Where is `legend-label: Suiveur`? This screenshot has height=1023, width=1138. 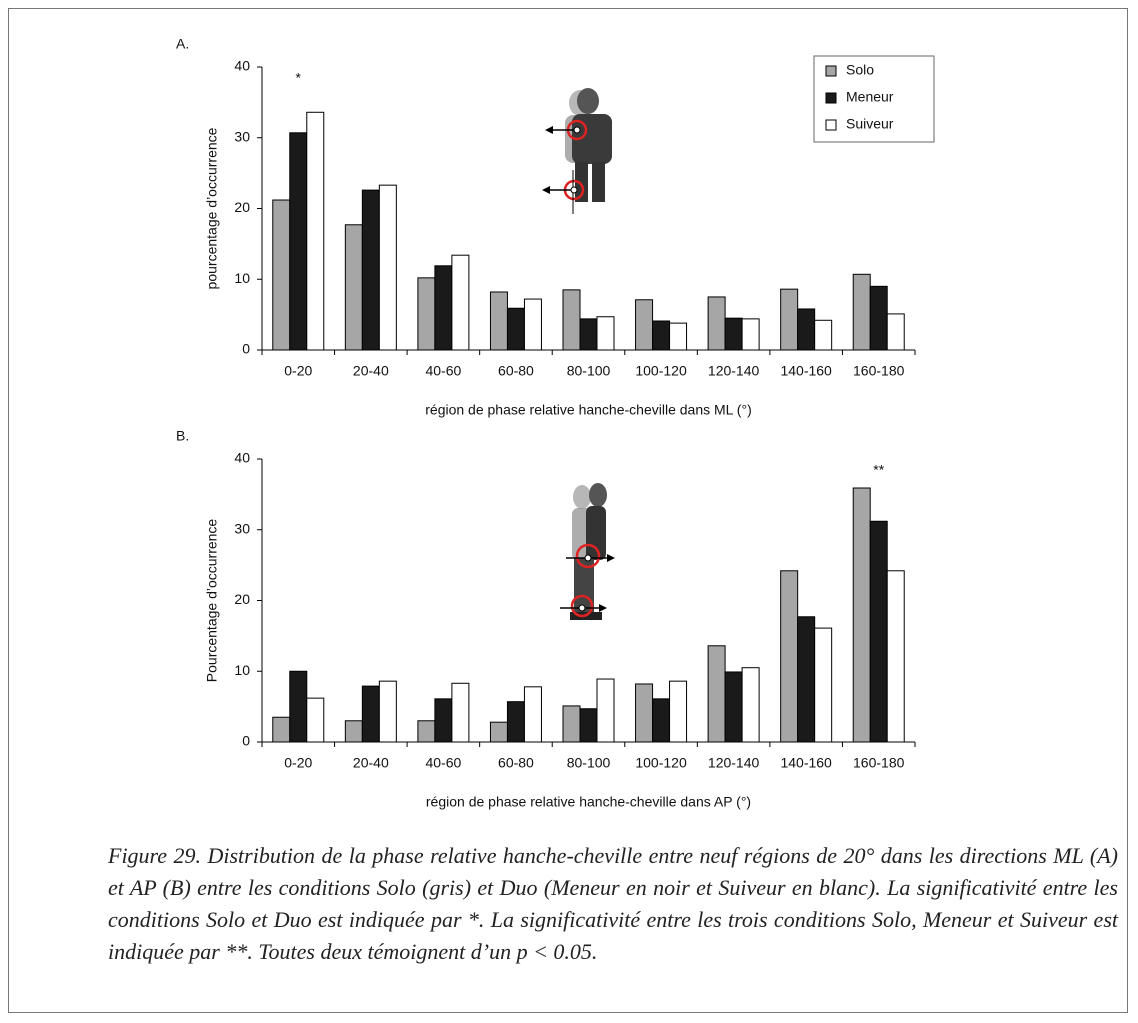 legend-label: Suiveur is located at coordinates (870, 124).